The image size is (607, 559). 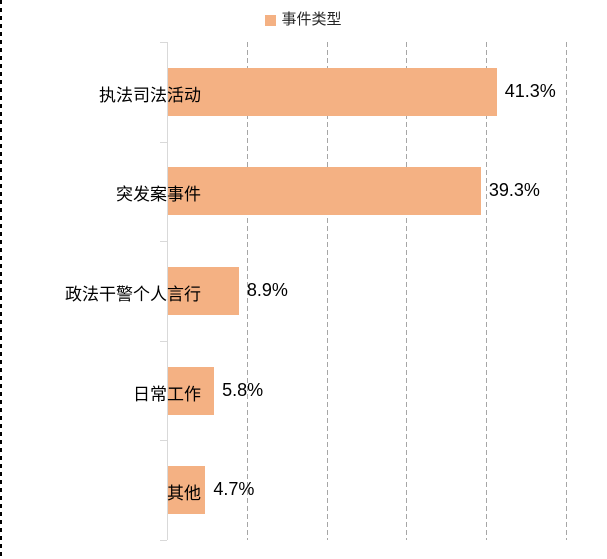 I want to click on y-axis-line, so click(x=167, y=291).